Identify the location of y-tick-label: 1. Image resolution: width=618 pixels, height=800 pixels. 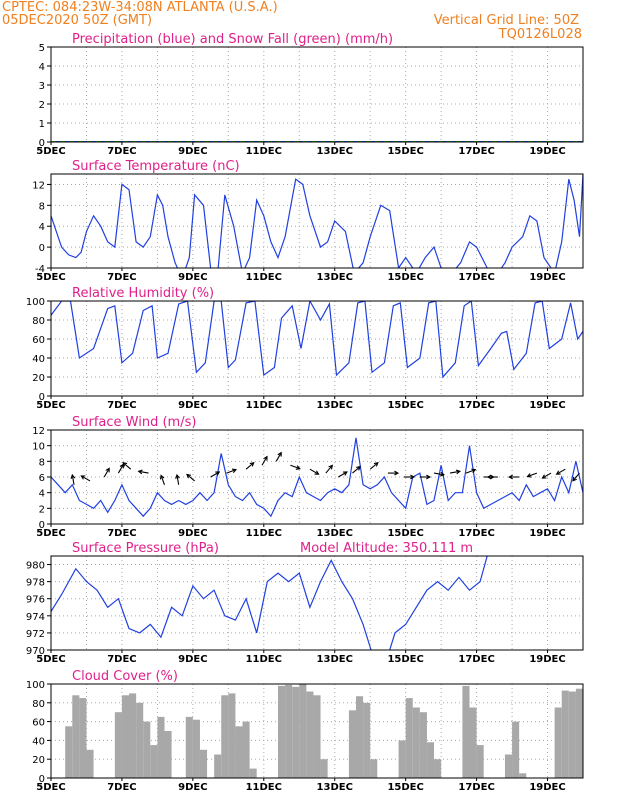
(42, 124).